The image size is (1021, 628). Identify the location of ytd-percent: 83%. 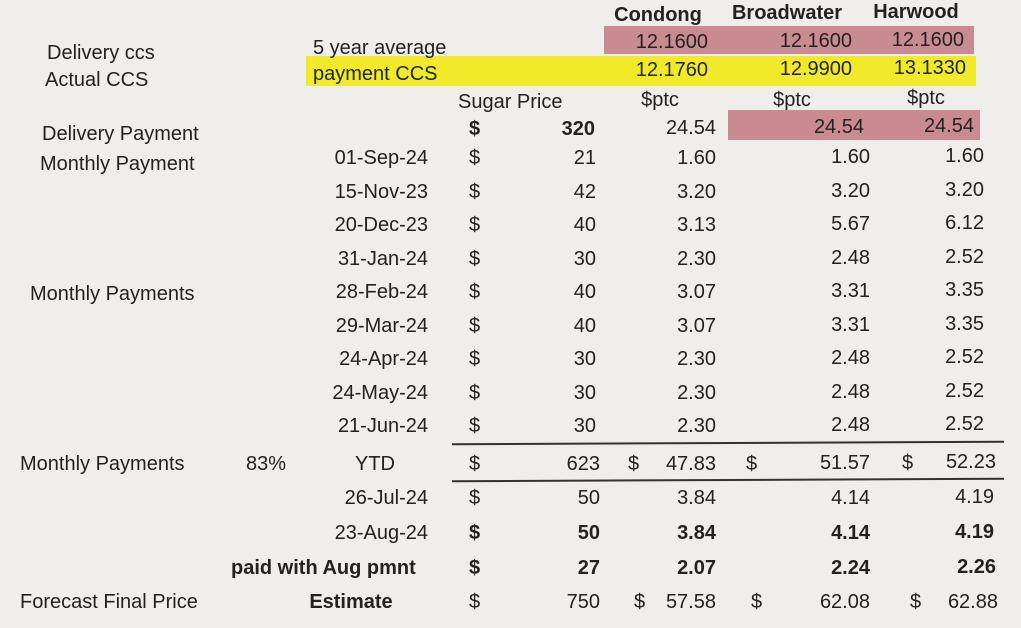
(266, 464).